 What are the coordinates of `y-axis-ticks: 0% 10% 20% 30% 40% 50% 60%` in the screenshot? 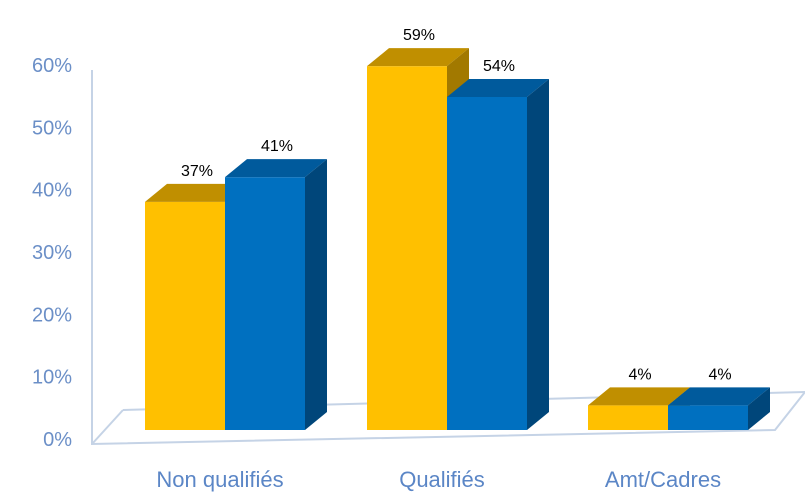 It's located at (52, 253).